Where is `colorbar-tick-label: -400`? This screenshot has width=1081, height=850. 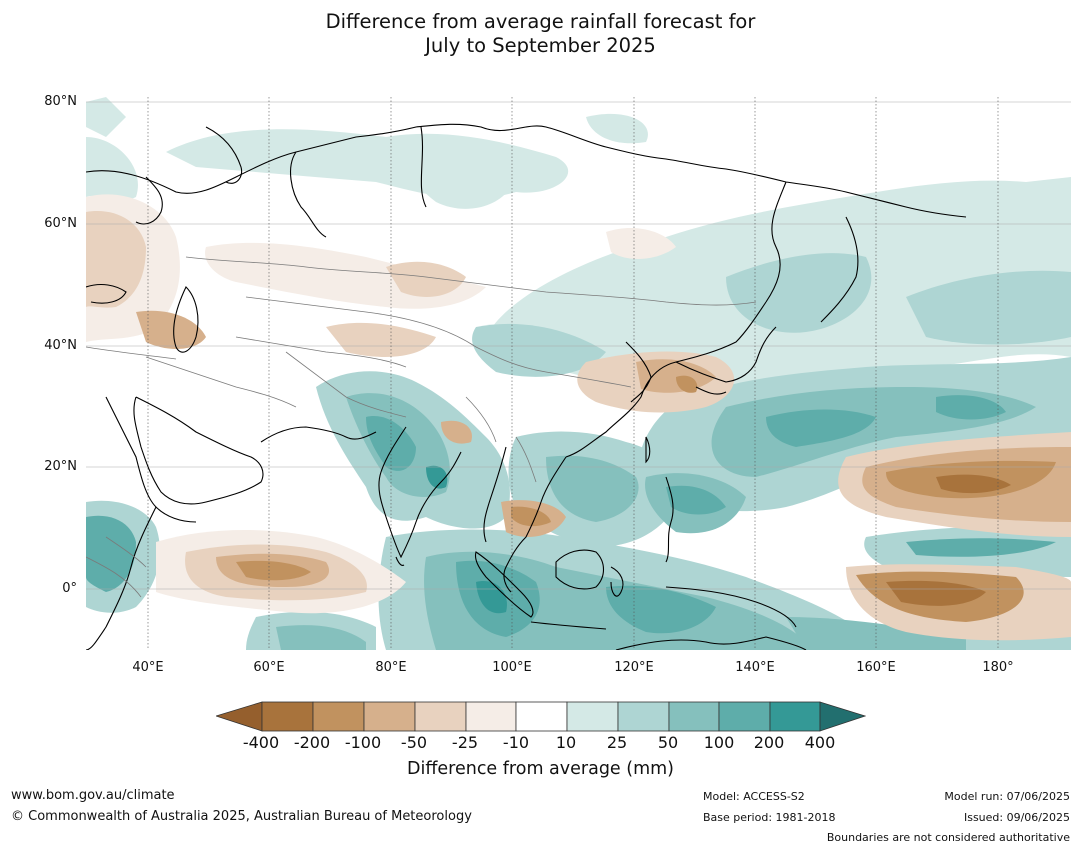 colorbar-tick-label: -400 is located at coordinates (261, 742).